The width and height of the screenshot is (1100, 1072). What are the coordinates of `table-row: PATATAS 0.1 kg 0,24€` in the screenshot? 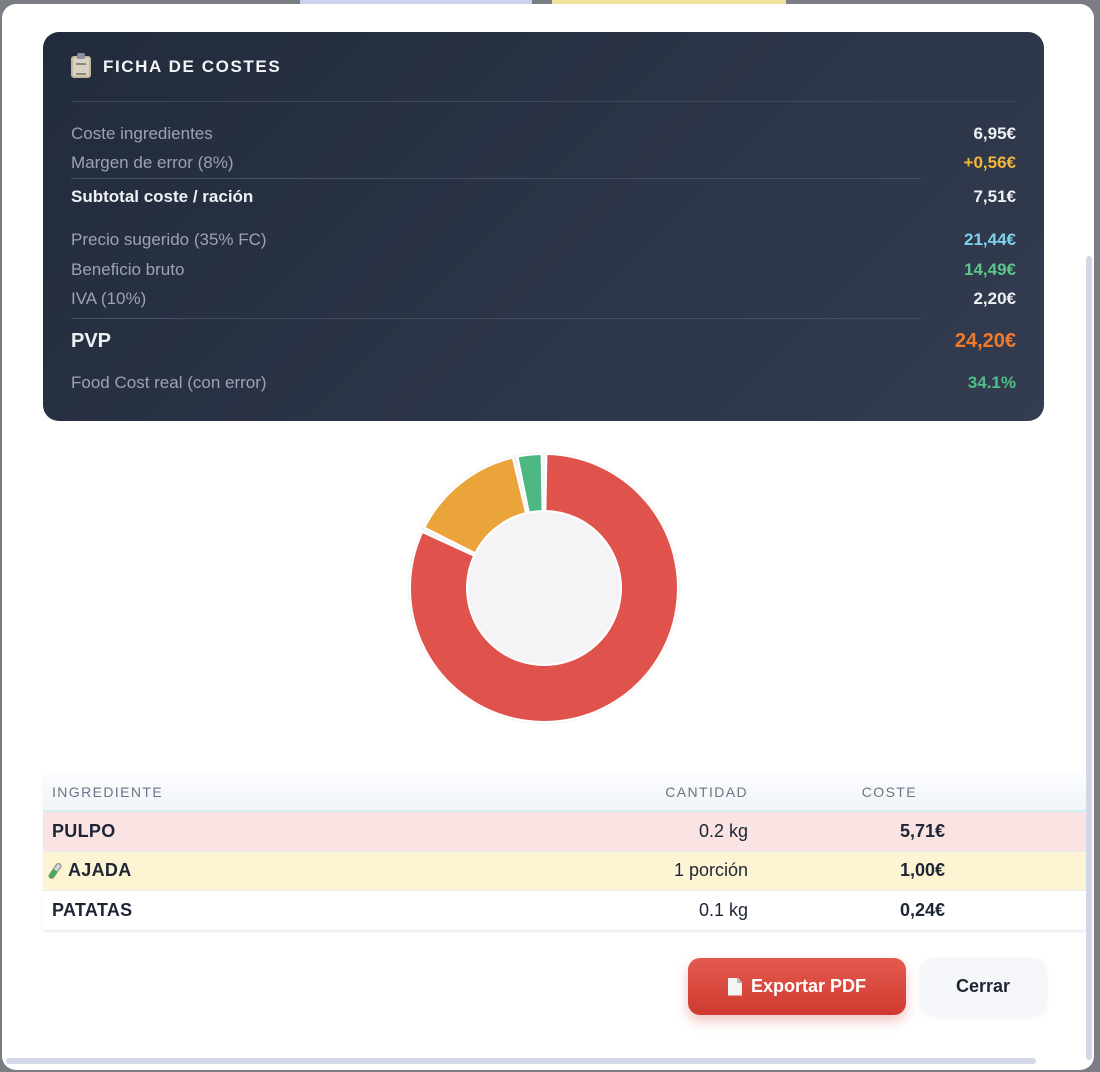 It's located at (564, 911).